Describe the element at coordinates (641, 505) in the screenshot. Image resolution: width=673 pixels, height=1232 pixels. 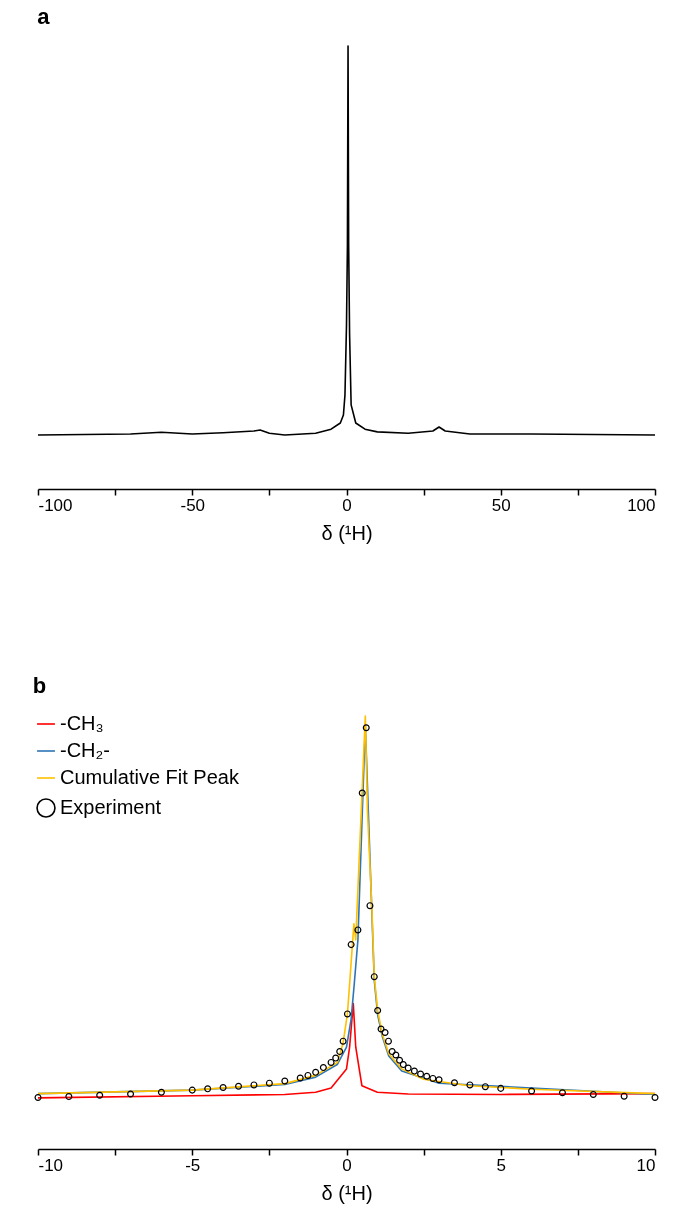
I see `x-tick-label: 100` at that location.